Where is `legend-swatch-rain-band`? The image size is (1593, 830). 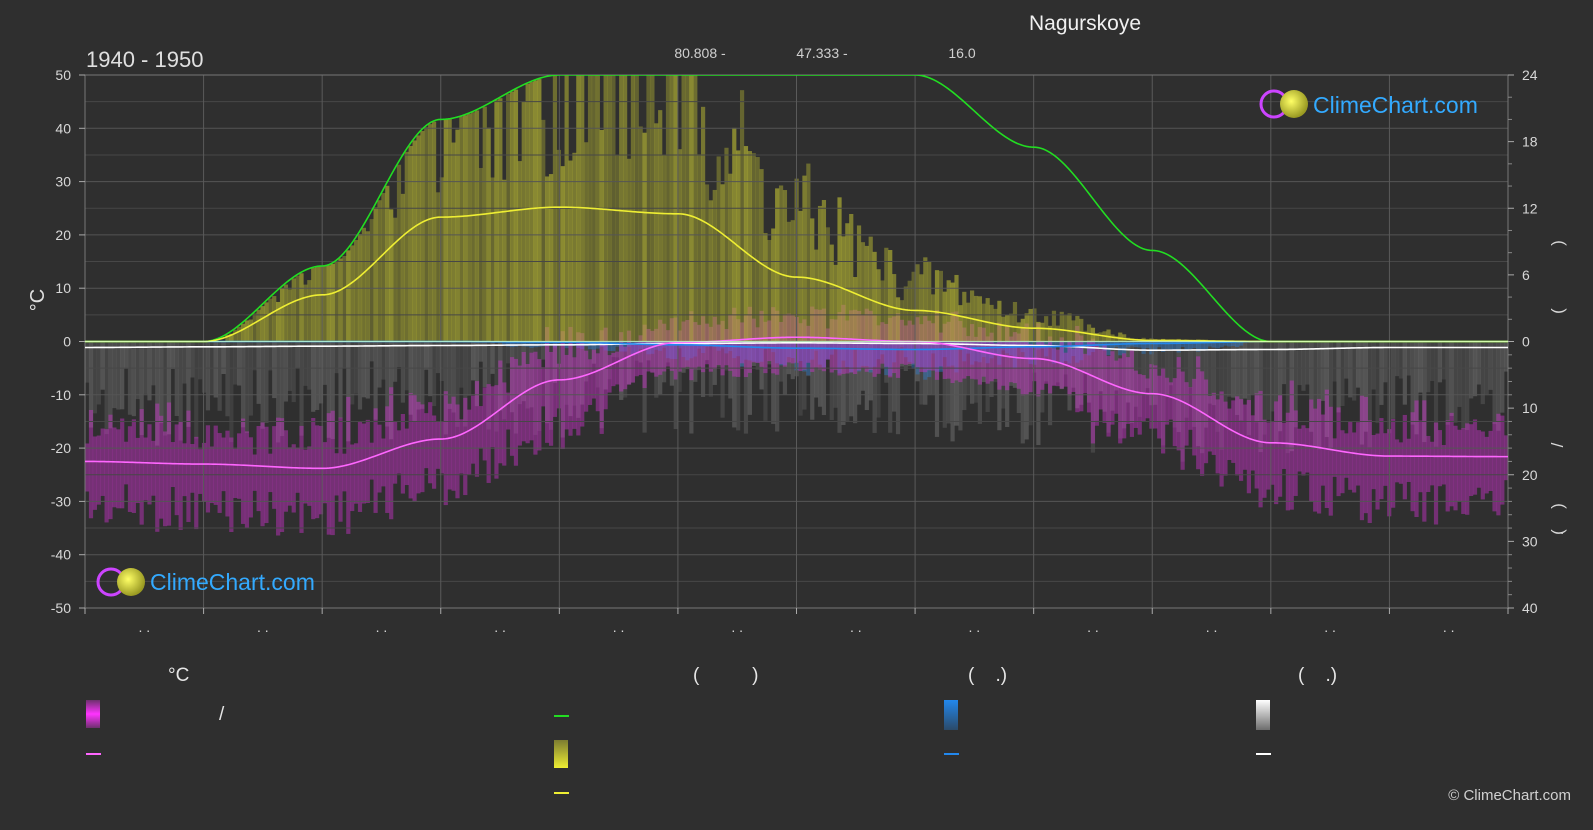 legend-swatch-rain-band is located at coordinates (951, 715).